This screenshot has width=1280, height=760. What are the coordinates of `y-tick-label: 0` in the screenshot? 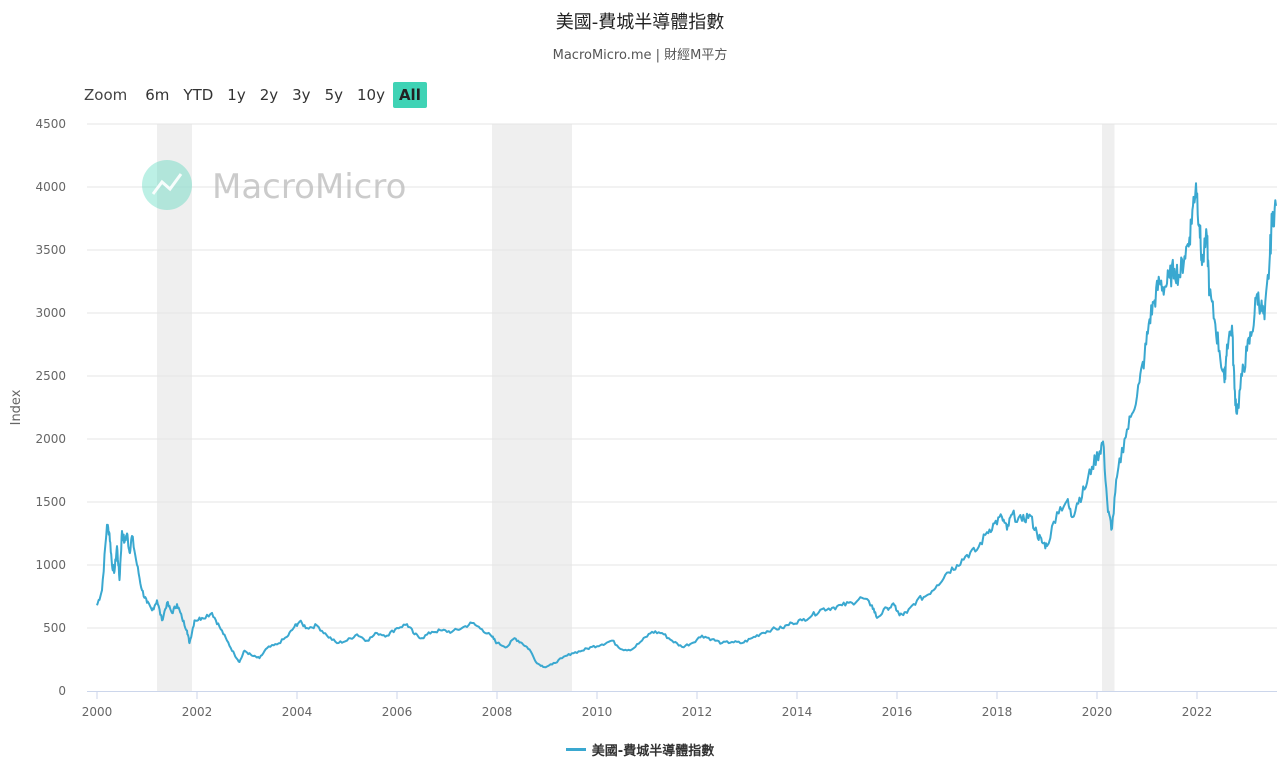 It's located at (62, 691).